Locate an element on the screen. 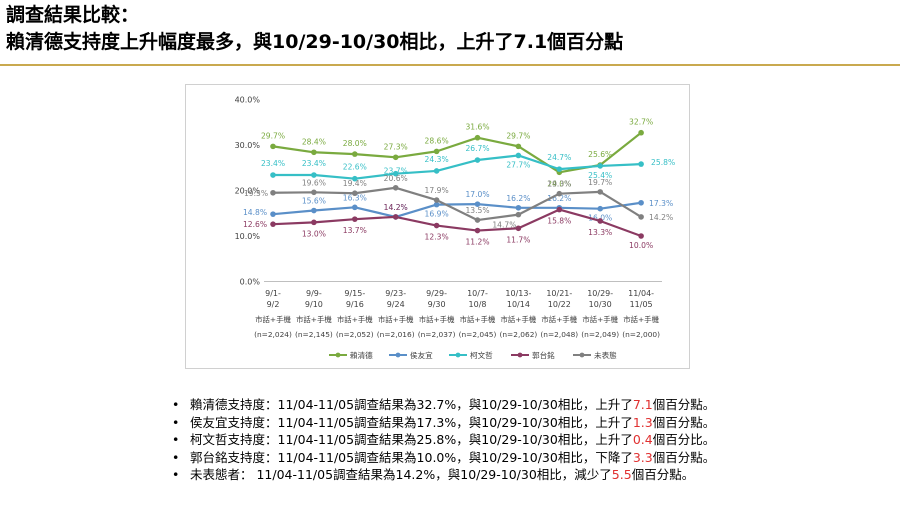 The height and width of the screenshot is (506, 900). data-label: 23.7% is located at coordinates (396, 171).